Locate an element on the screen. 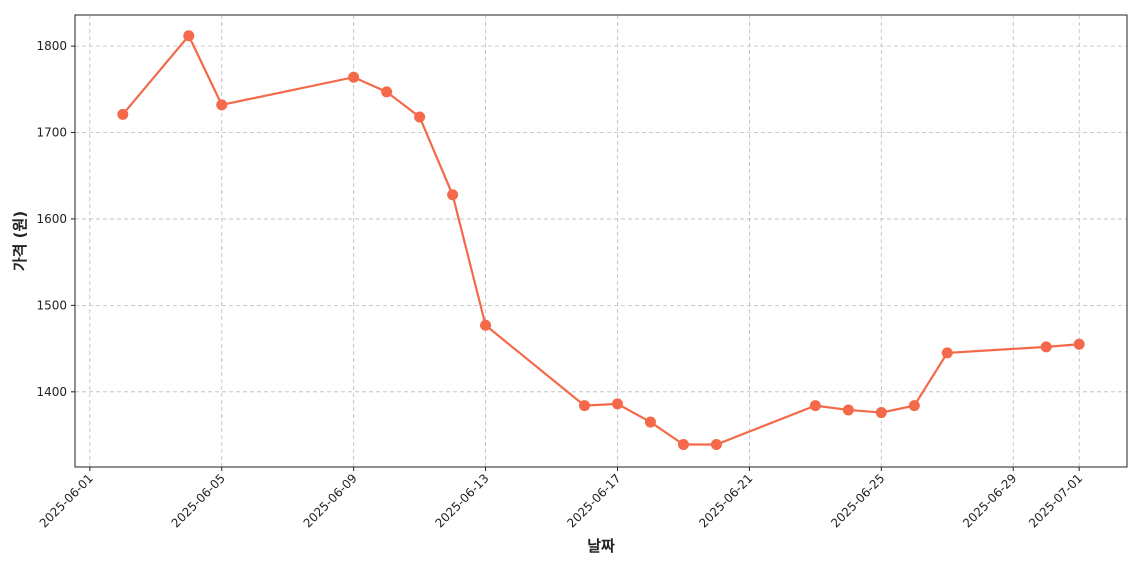  x-tick-label: 2025-06-25 is located at coordinates (857, 500).